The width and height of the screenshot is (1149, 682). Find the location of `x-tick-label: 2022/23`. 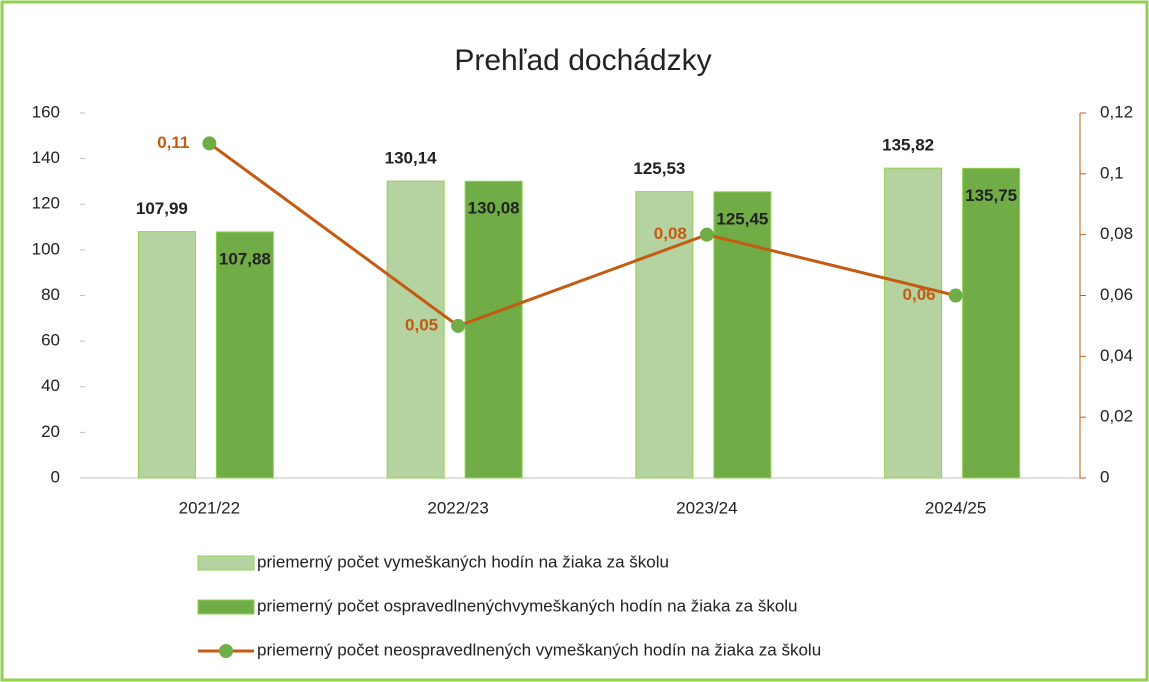

x-tick-label: 2022/23 is located at coordinates (457, 507).